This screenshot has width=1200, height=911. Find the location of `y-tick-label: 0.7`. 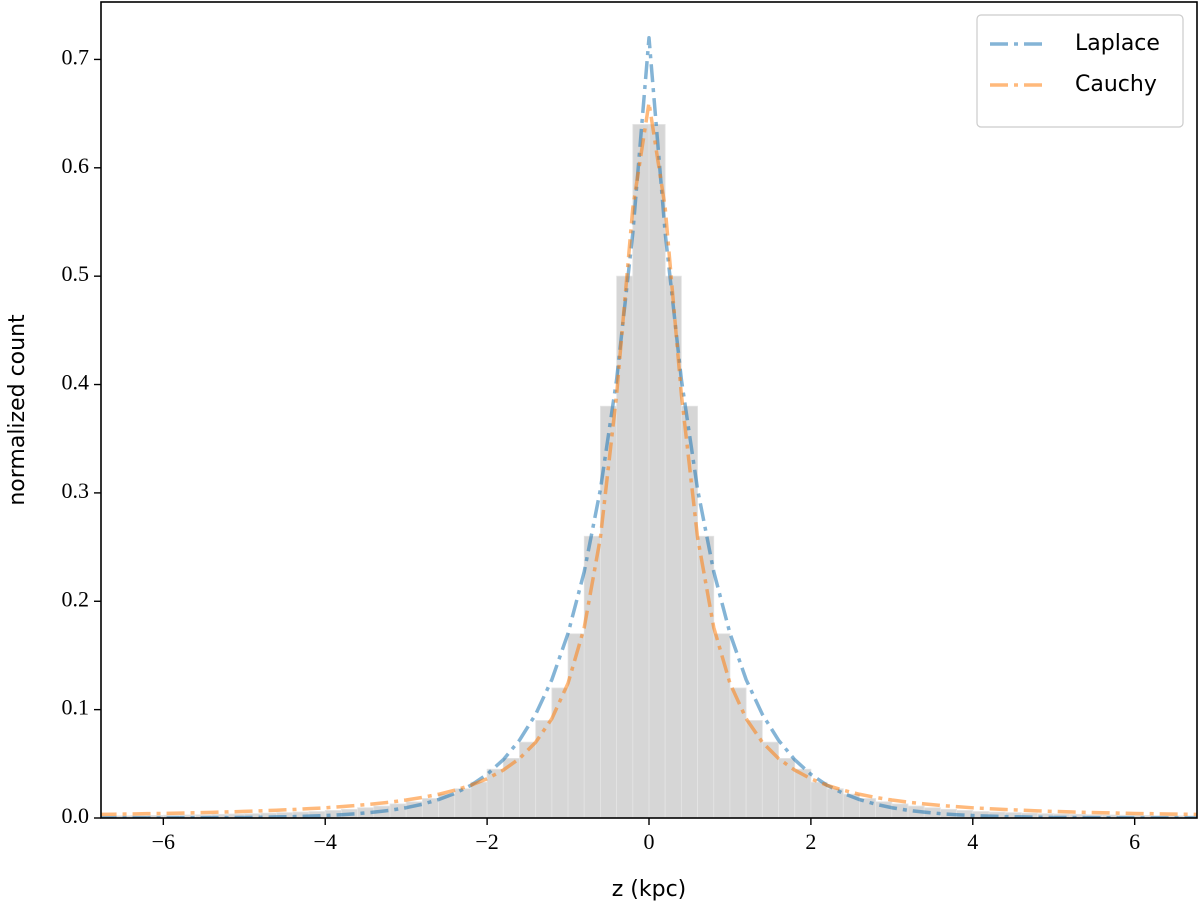

y-tick-label: 0.7 is located at coordinates (76, 56).